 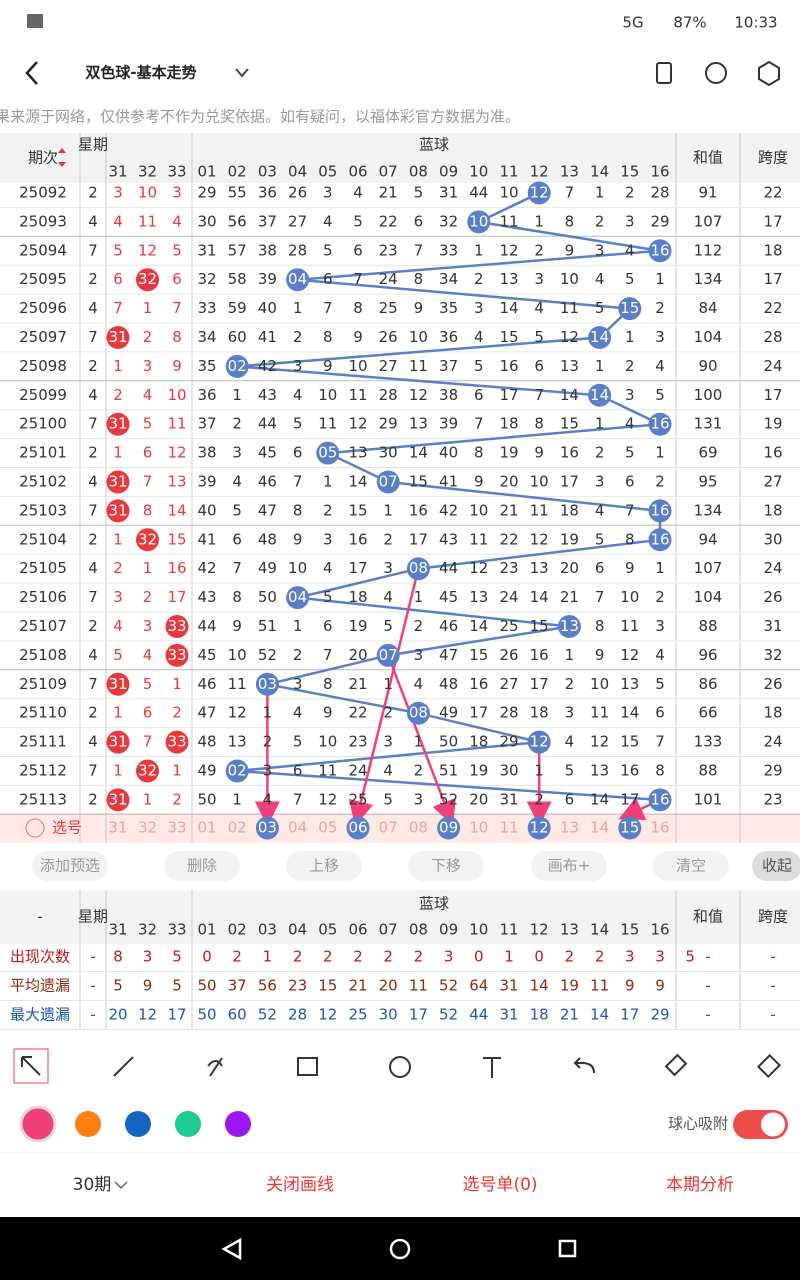 What do you see at coordinates (676, 1065) in the screenshot?
I see `tool-eraser` at bounding box center [676, 1065].